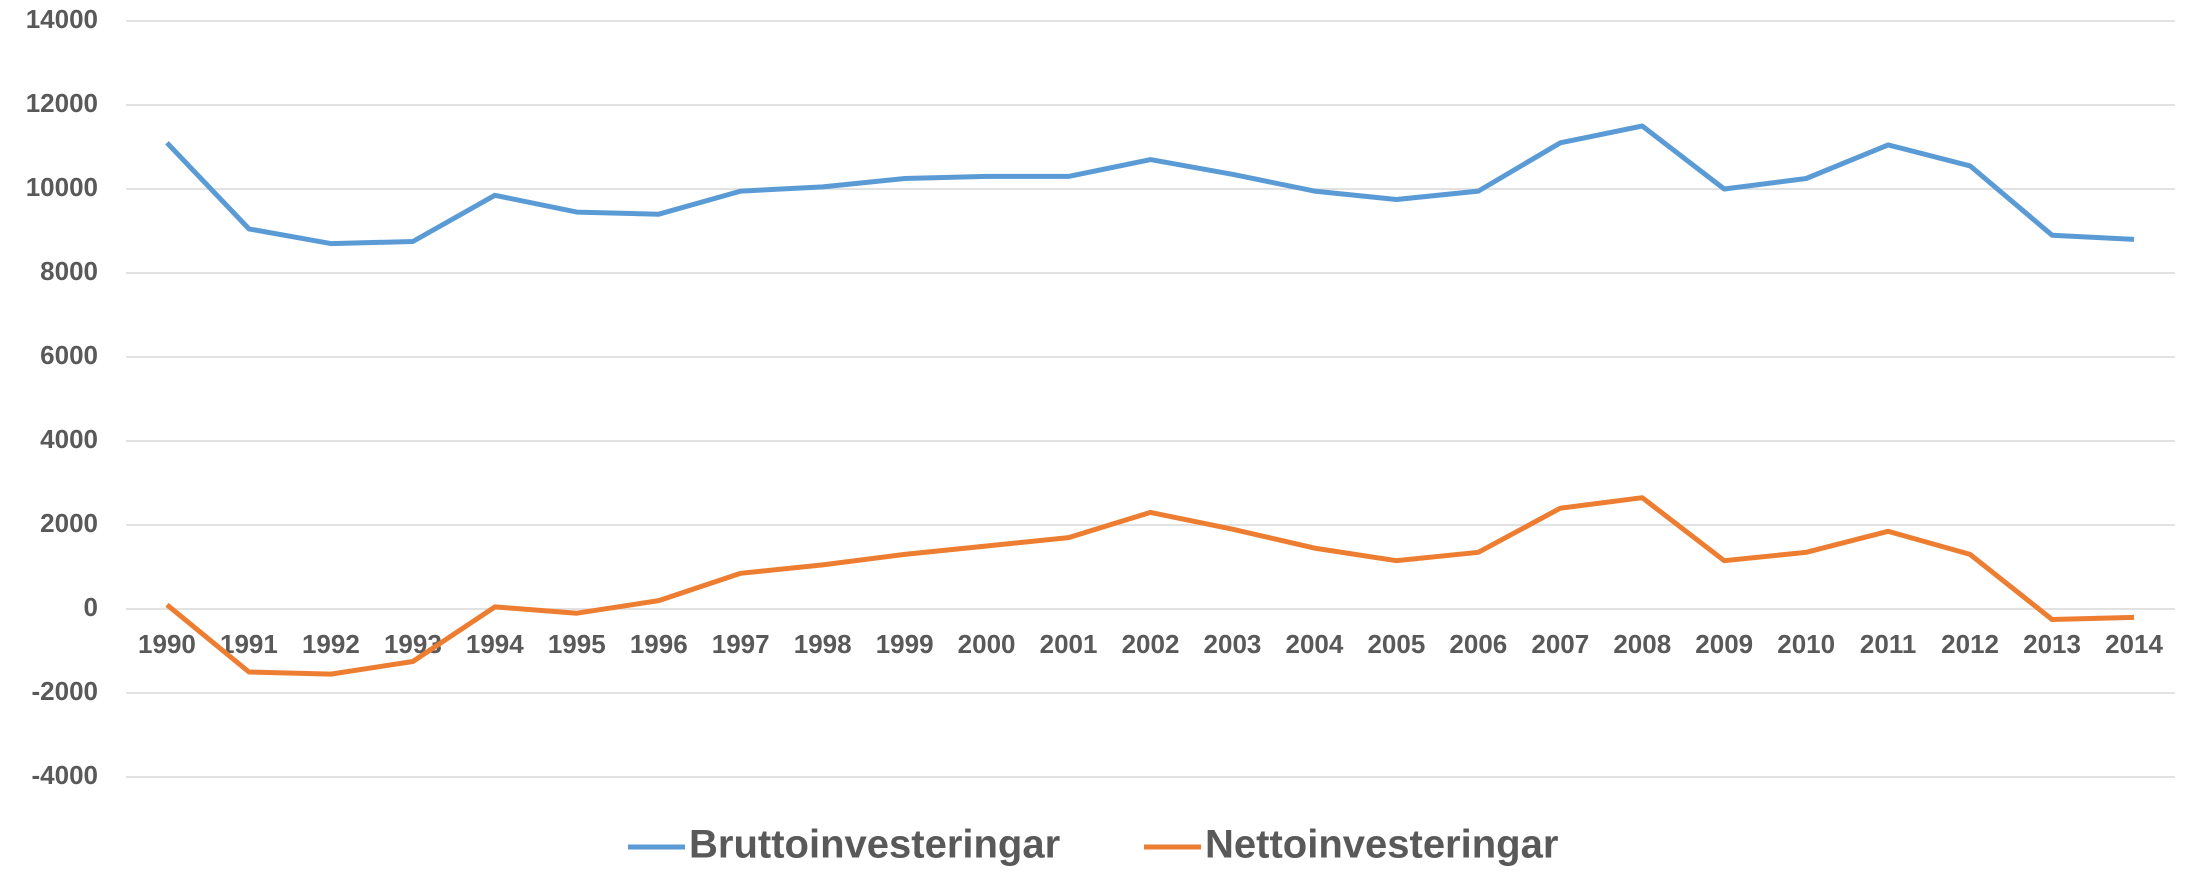  I want to click on x-tick-label: 2005, so click(1396, 644).